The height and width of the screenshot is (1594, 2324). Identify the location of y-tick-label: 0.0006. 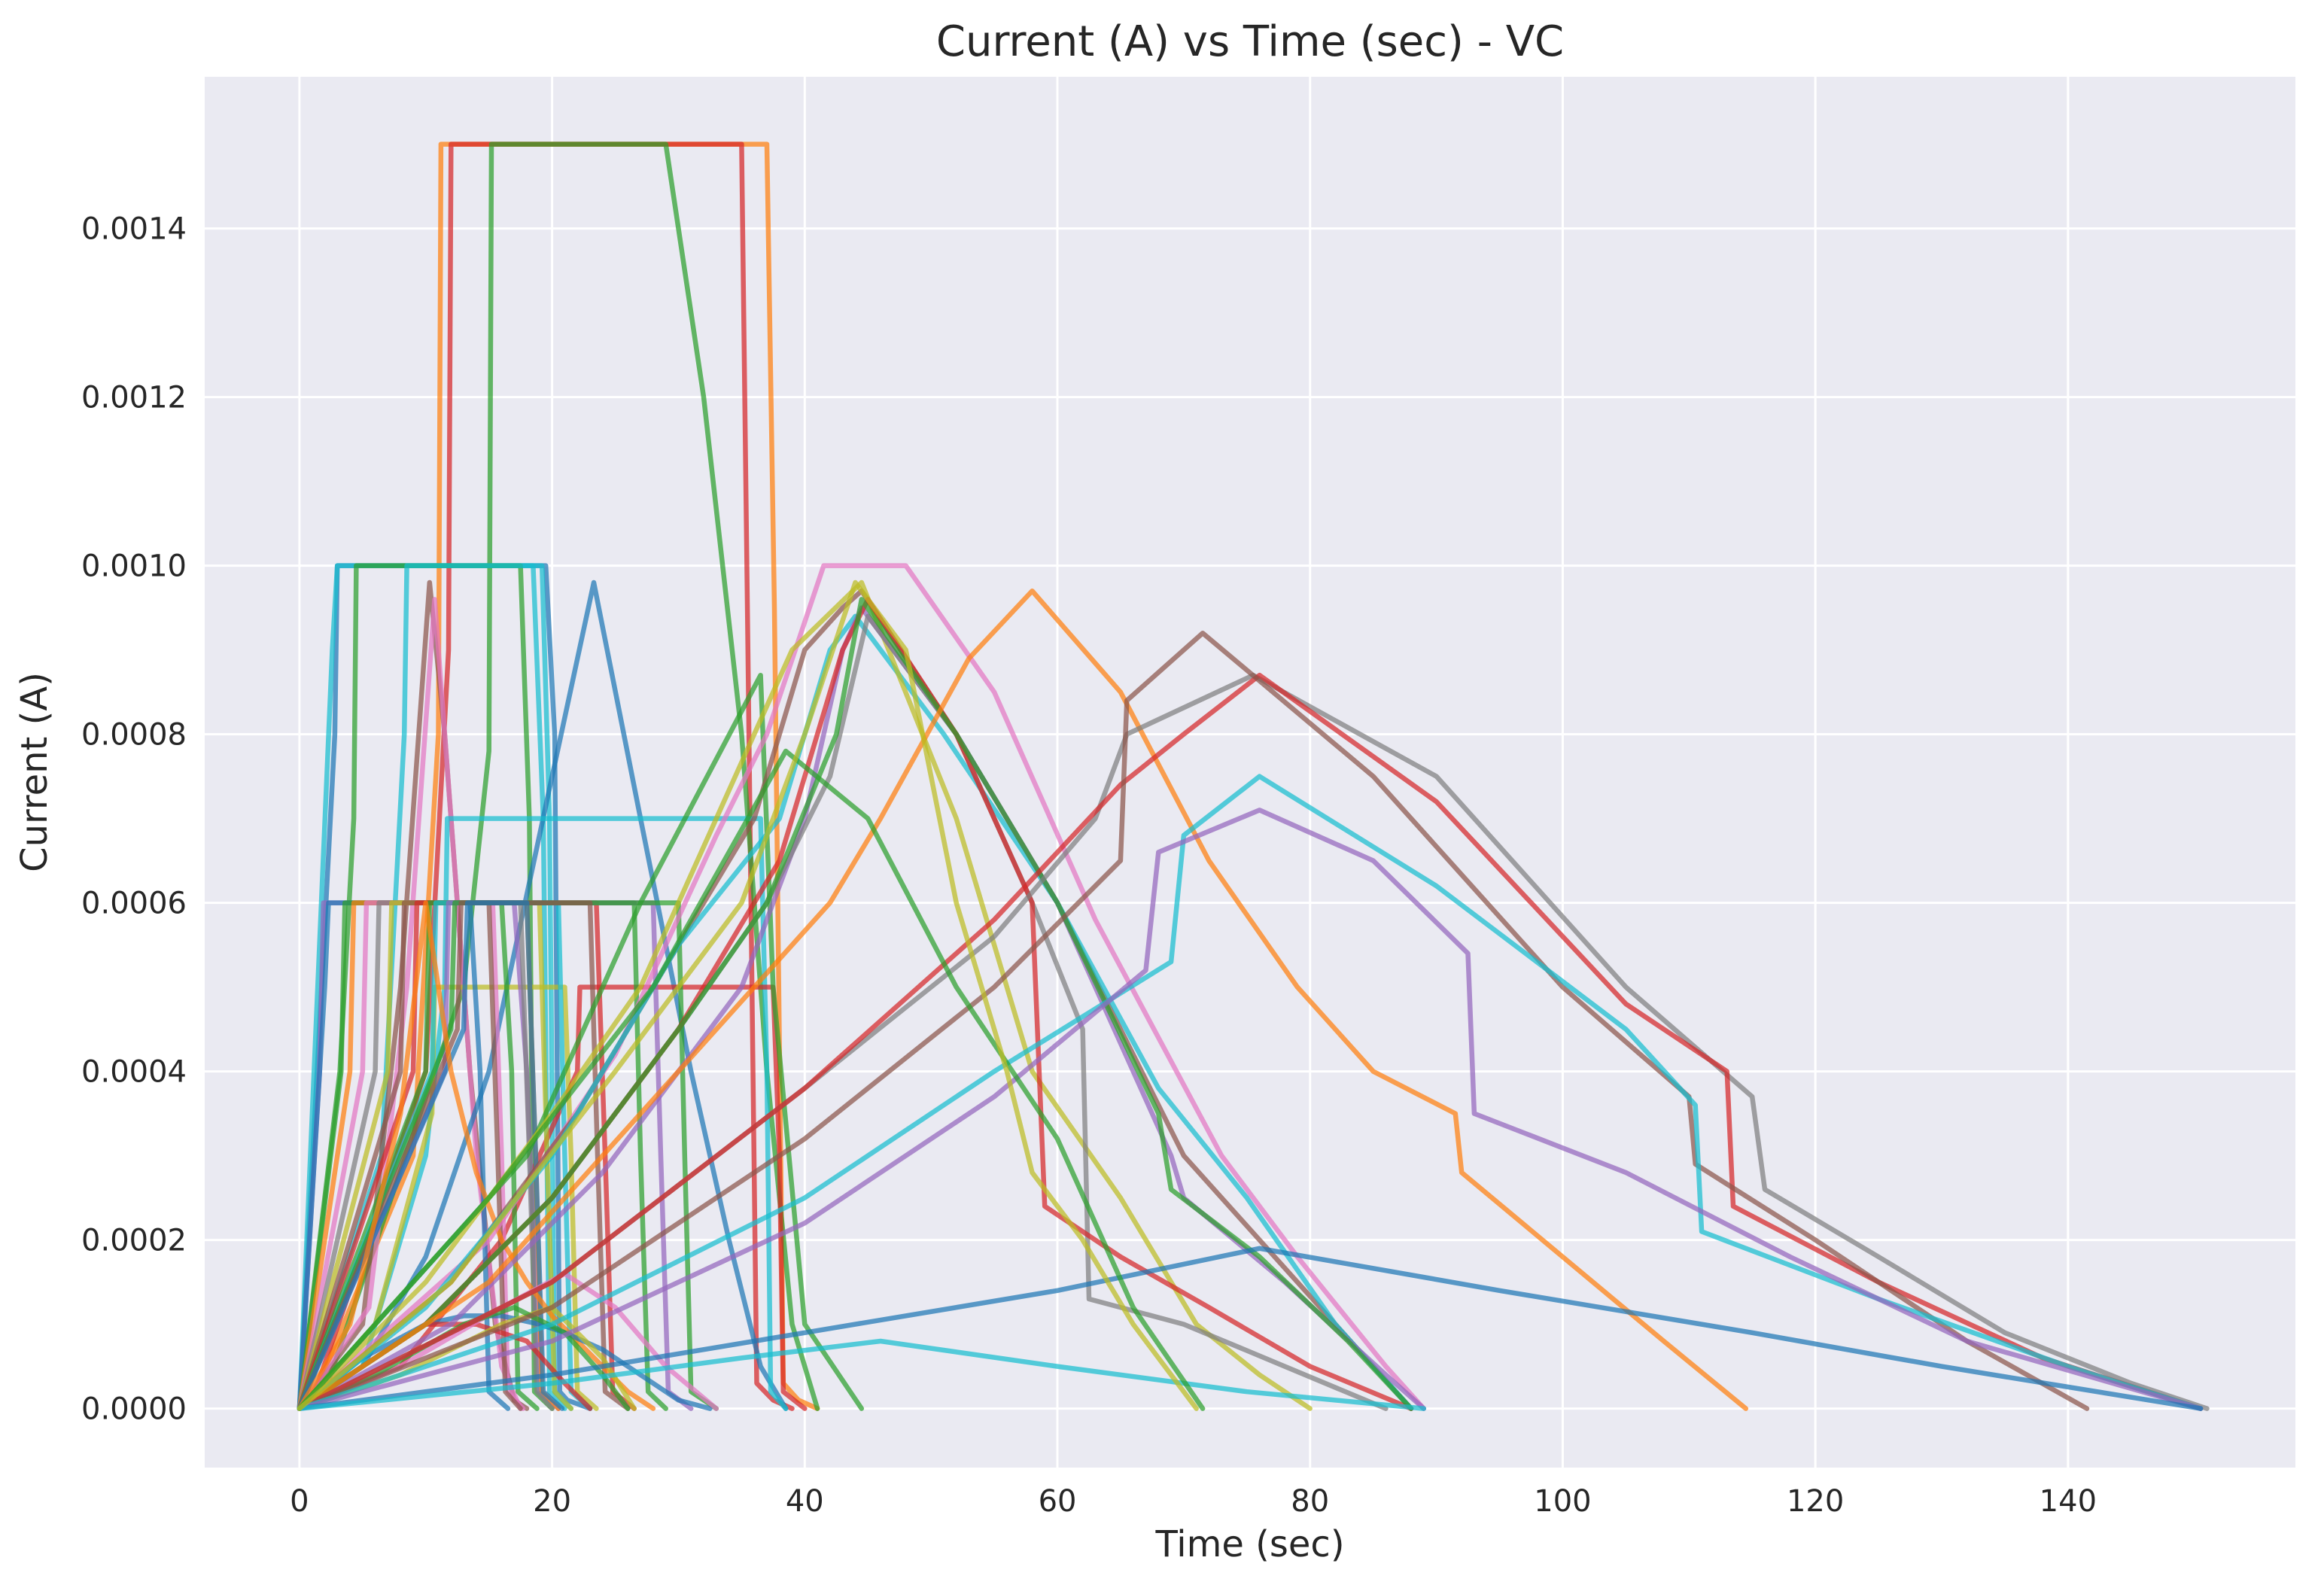
(134, 904).